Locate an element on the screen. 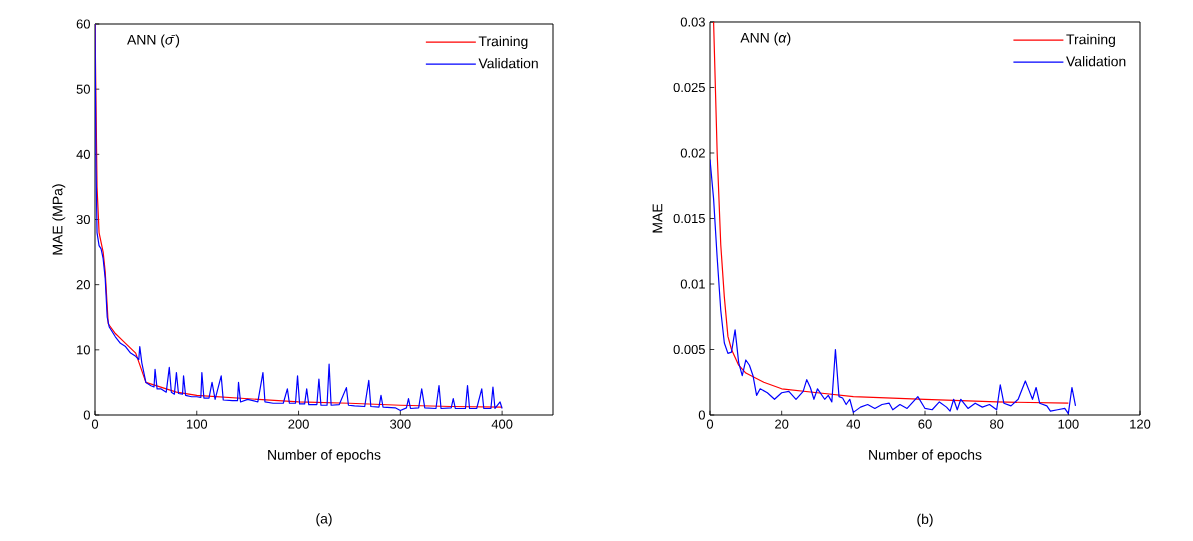 This screenshot has height=541, width=1193. y-tick-label: 10 is located at coordinates (83, 350).